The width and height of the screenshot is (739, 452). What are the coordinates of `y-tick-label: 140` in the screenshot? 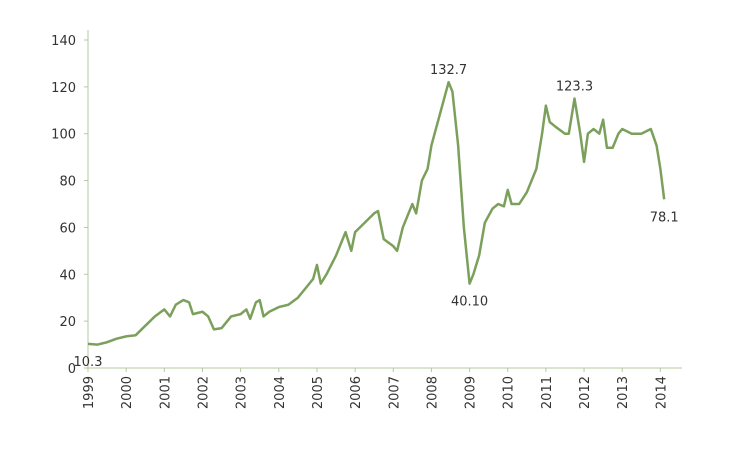 It's located at (63, 41).